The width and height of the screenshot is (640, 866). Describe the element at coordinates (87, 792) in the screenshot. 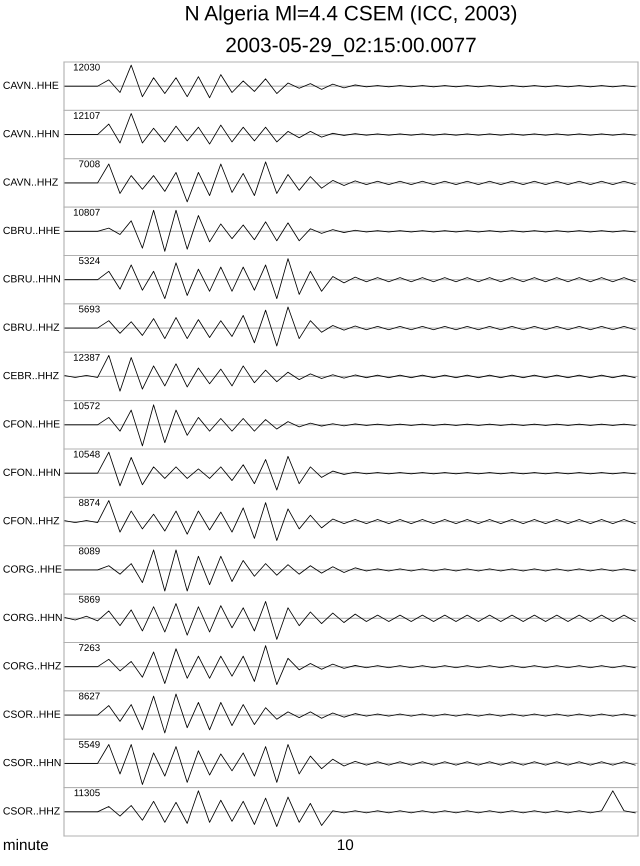

I see `annotation: 11305` at that location.